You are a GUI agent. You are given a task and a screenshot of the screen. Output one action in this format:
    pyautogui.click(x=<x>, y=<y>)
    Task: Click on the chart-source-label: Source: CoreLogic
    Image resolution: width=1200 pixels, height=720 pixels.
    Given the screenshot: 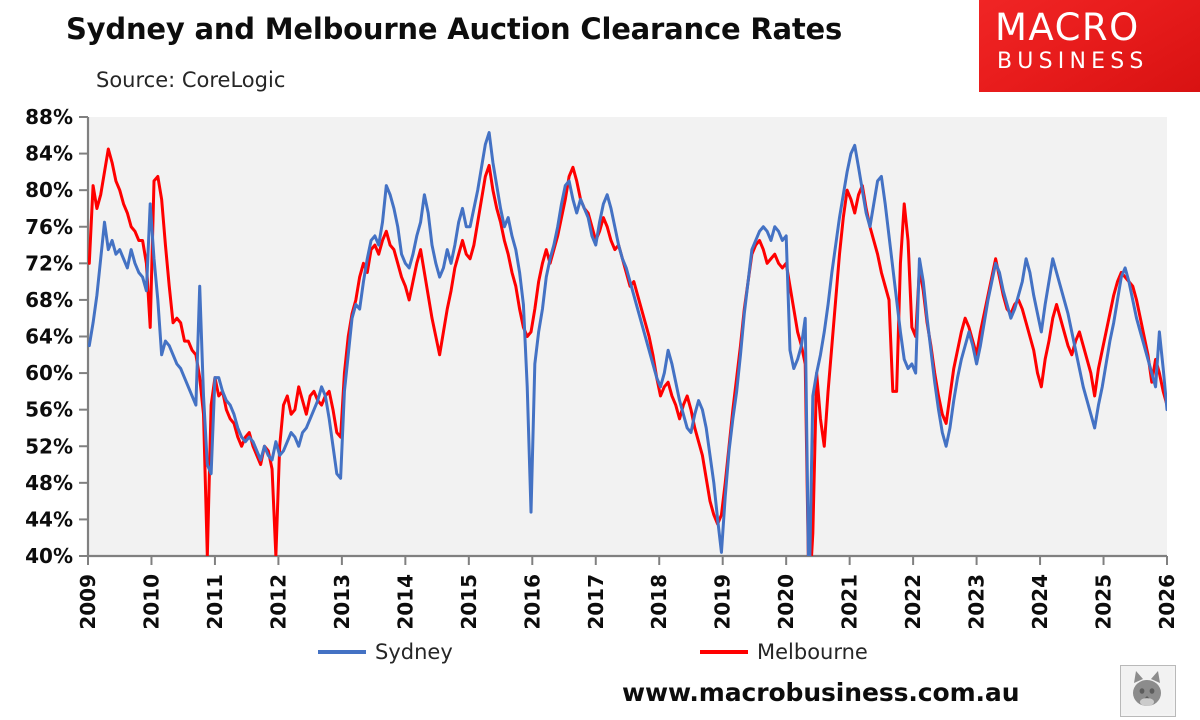 What is the action you would take?
    pyautogui.click(x=191, y=80)
    